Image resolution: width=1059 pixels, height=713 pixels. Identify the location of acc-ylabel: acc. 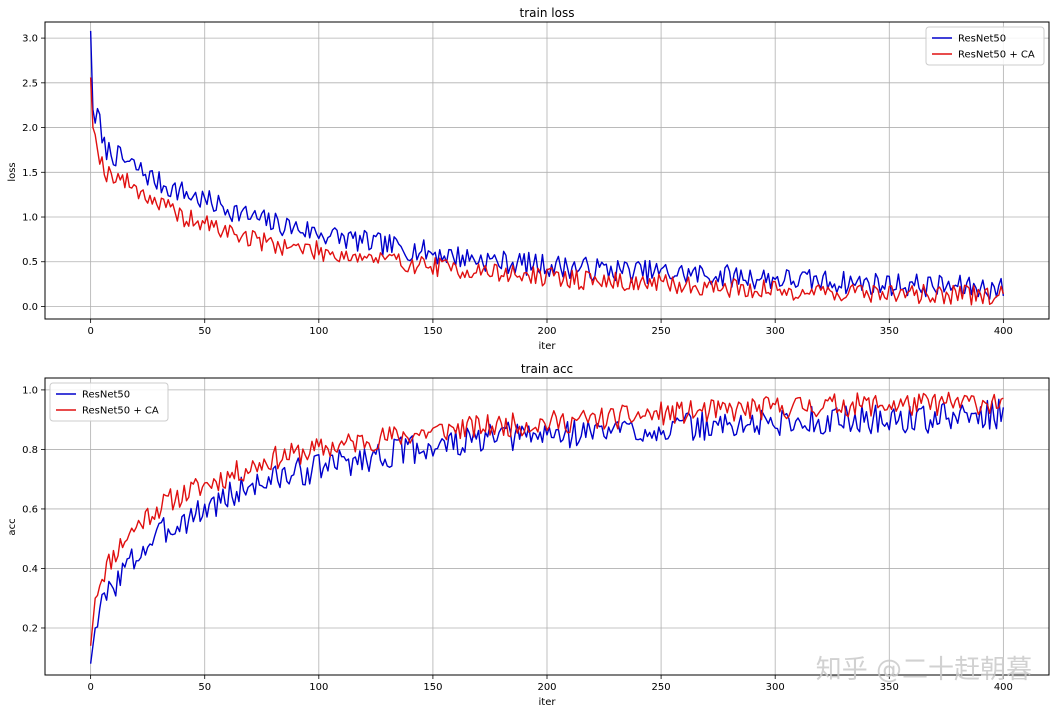
(12, 526).